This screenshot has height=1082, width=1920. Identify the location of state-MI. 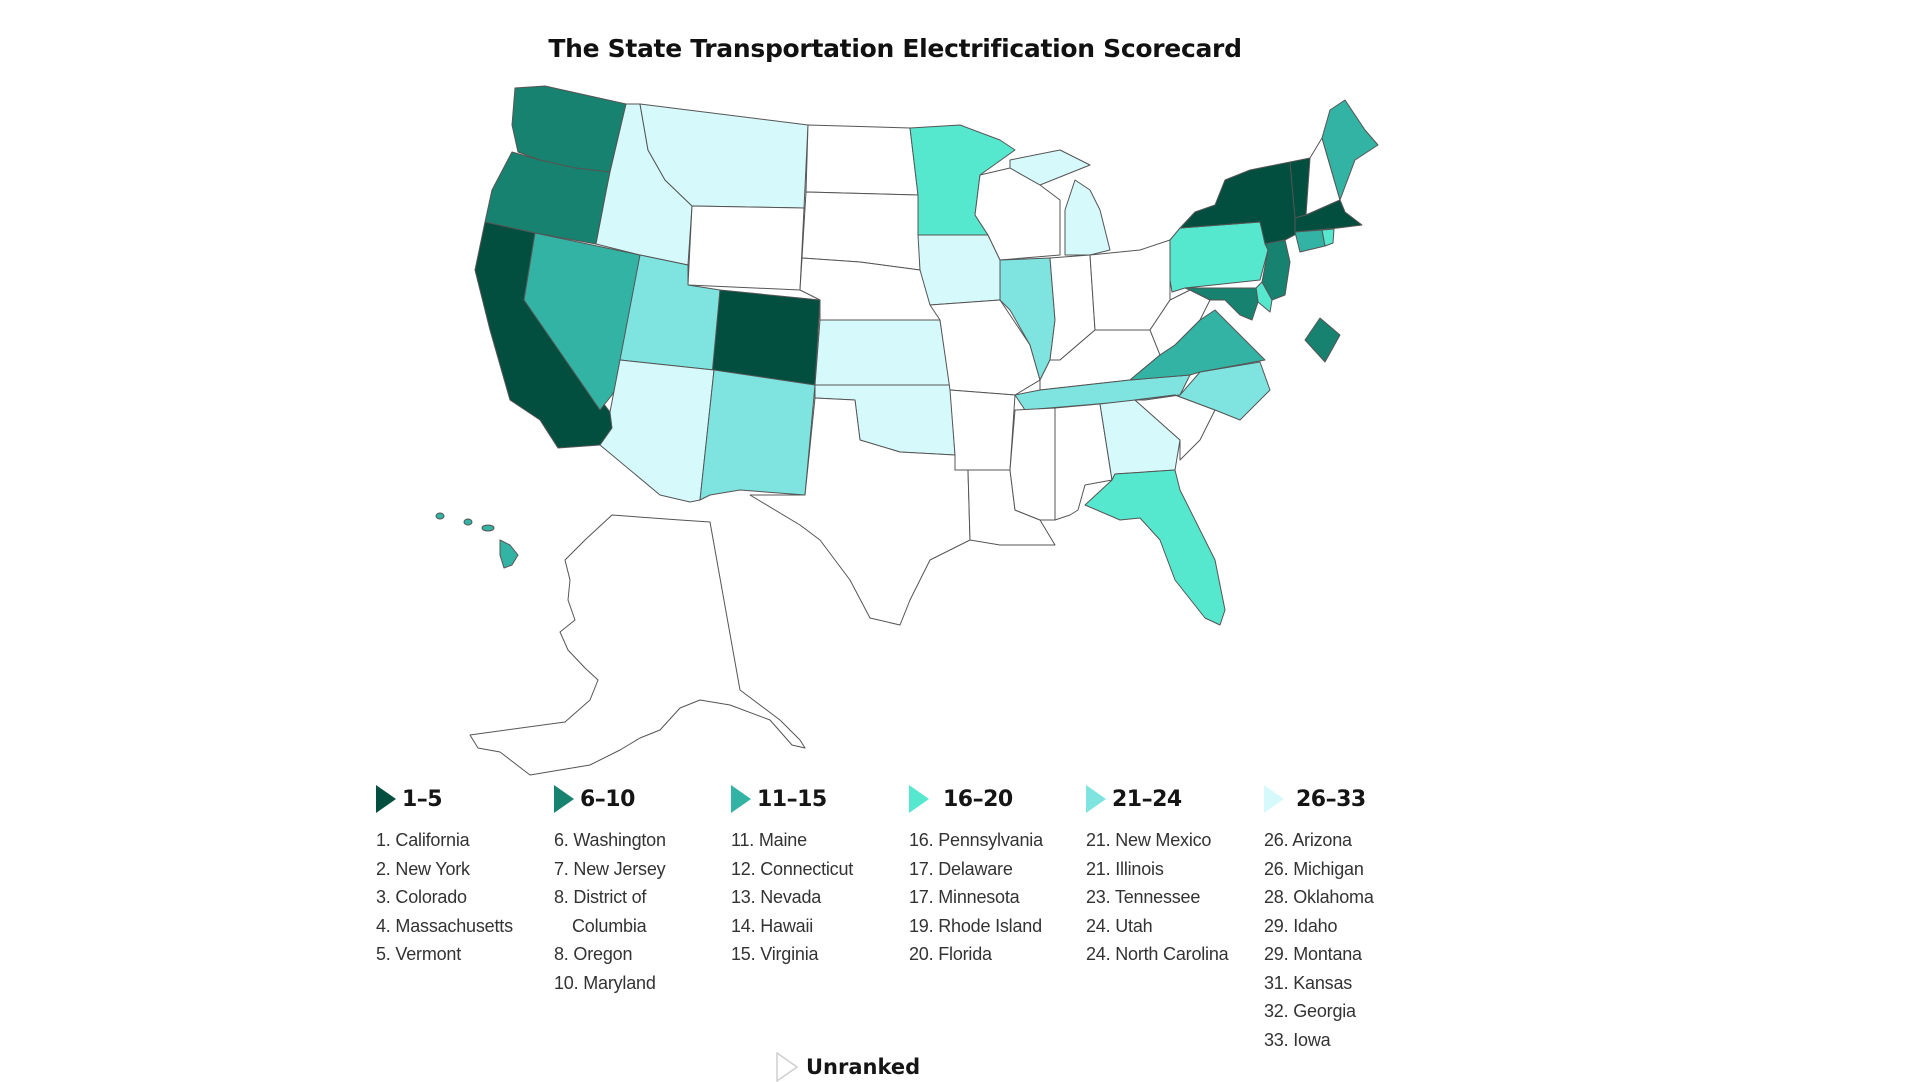
(1050, 167).